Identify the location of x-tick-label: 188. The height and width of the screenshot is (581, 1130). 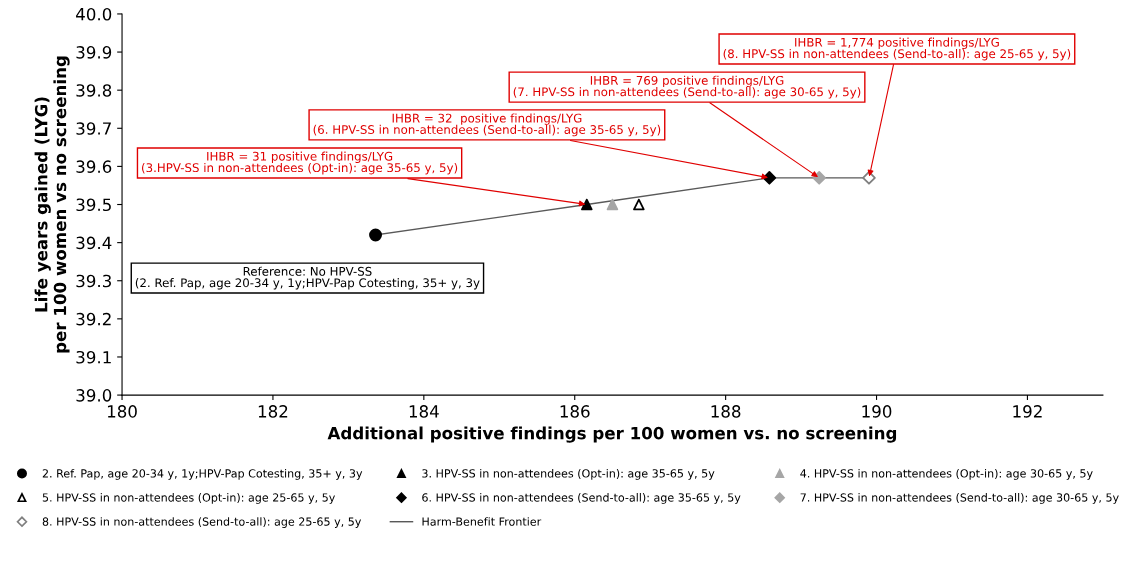
(726, 411).